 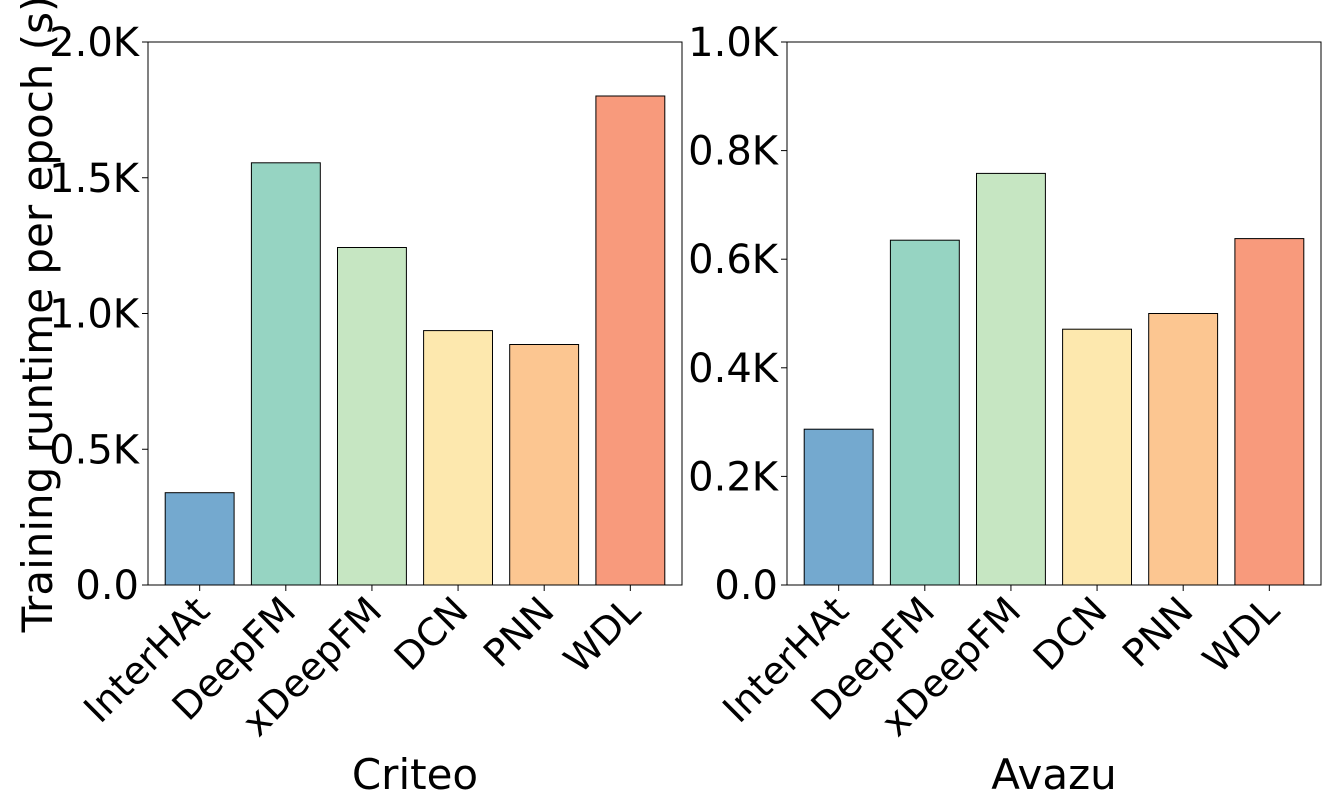 What do you see at coordinates (601, 634) in the screenshot?
I see `criteo-category-label: WDL` at bounding box center [601, 634].